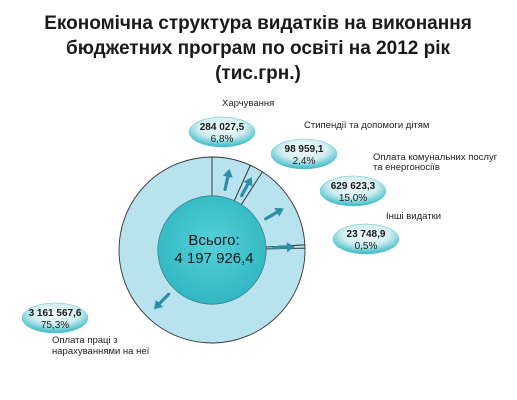 This screenshot has height=400, width=517. I want to click on value-bubble-inshi, so click(366, 239).